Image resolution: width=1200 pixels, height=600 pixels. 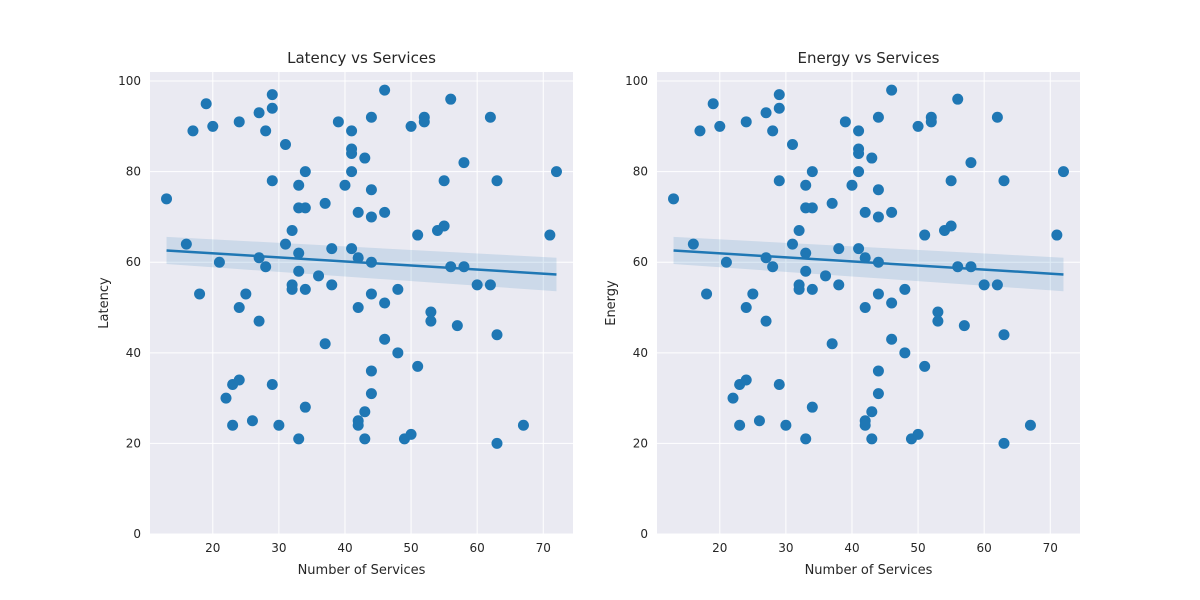 I want to click on chart-title: Latency vs Services, so click(x=361, y=58).